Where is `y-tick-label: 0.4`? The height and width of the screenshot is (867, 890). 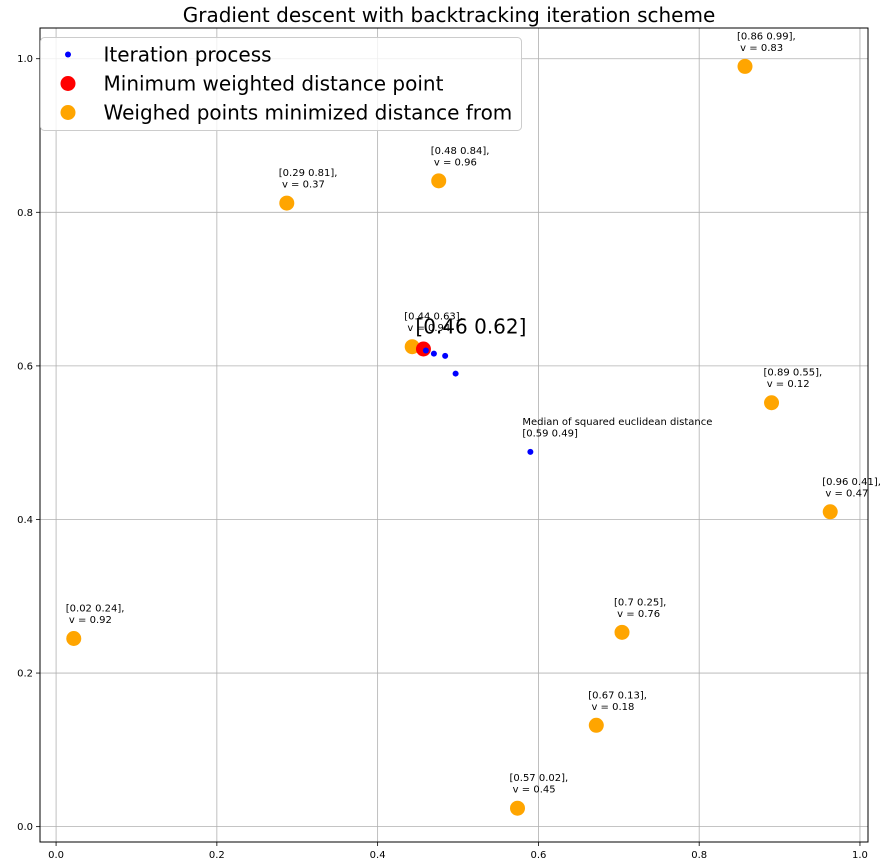
y-tick-label: 0.4 is located at coordinates (25, 520).